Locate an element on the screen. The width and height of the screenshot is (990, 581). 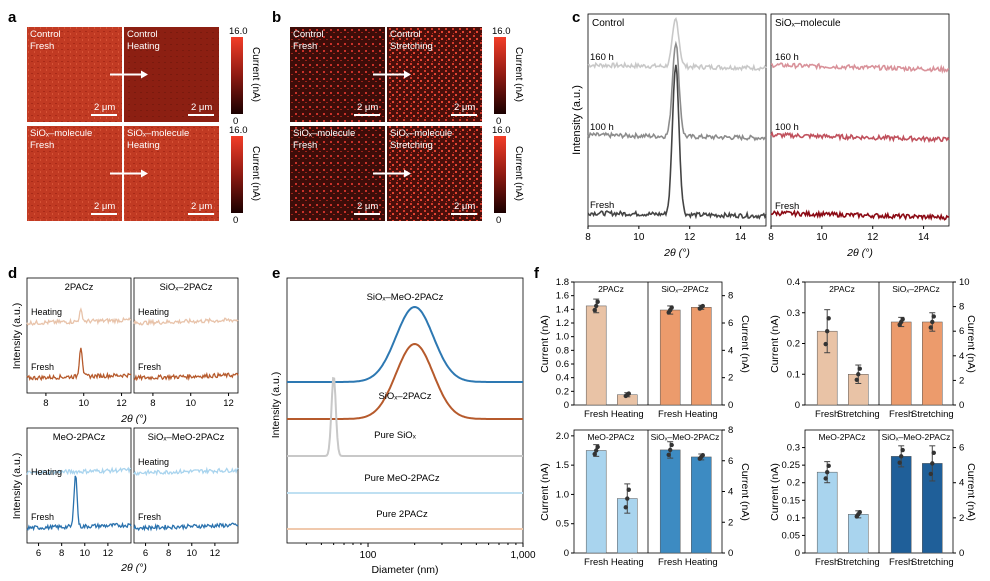
panel-letter-f: f is located at coordinates (537, 273).